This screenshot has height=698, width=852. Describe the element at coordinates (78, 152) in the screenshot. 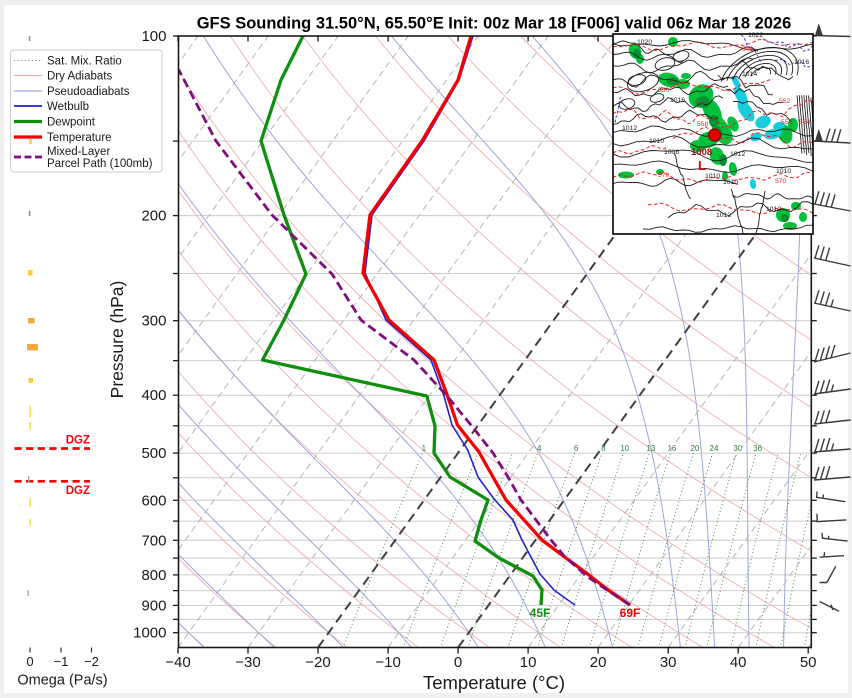

I see `svg-text: Mixed-Layer` at that location.